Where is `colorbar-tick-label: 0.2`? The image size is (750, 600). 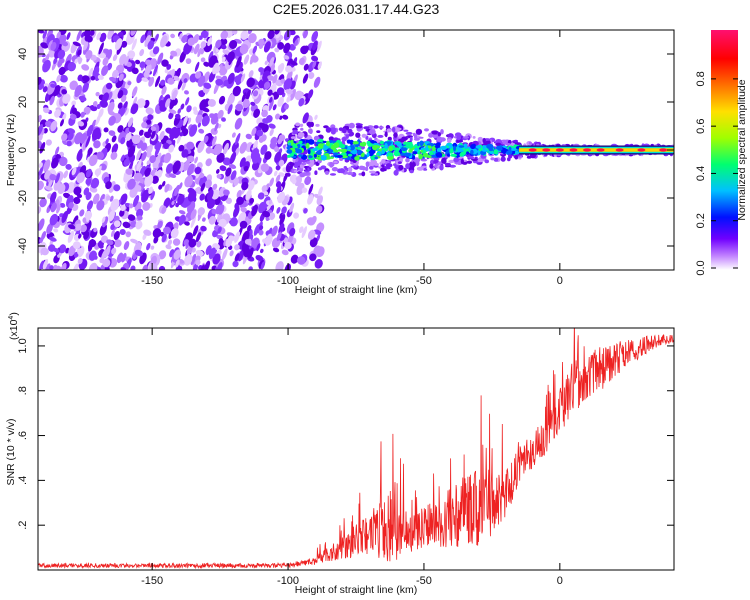
colorbar-tick-label: 0.2 is located at coordinates (701, 220).